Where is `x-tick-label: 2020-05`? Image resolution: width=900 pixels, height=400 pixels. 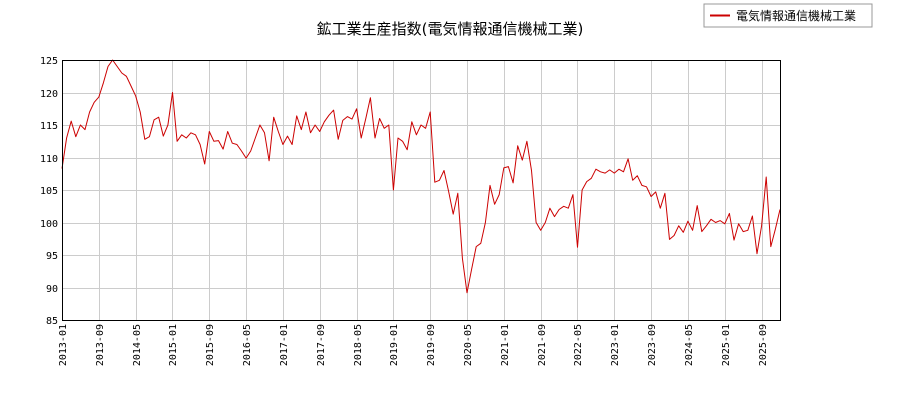
x-tick-label: 2020-05 is located at coordinates (468, 345).